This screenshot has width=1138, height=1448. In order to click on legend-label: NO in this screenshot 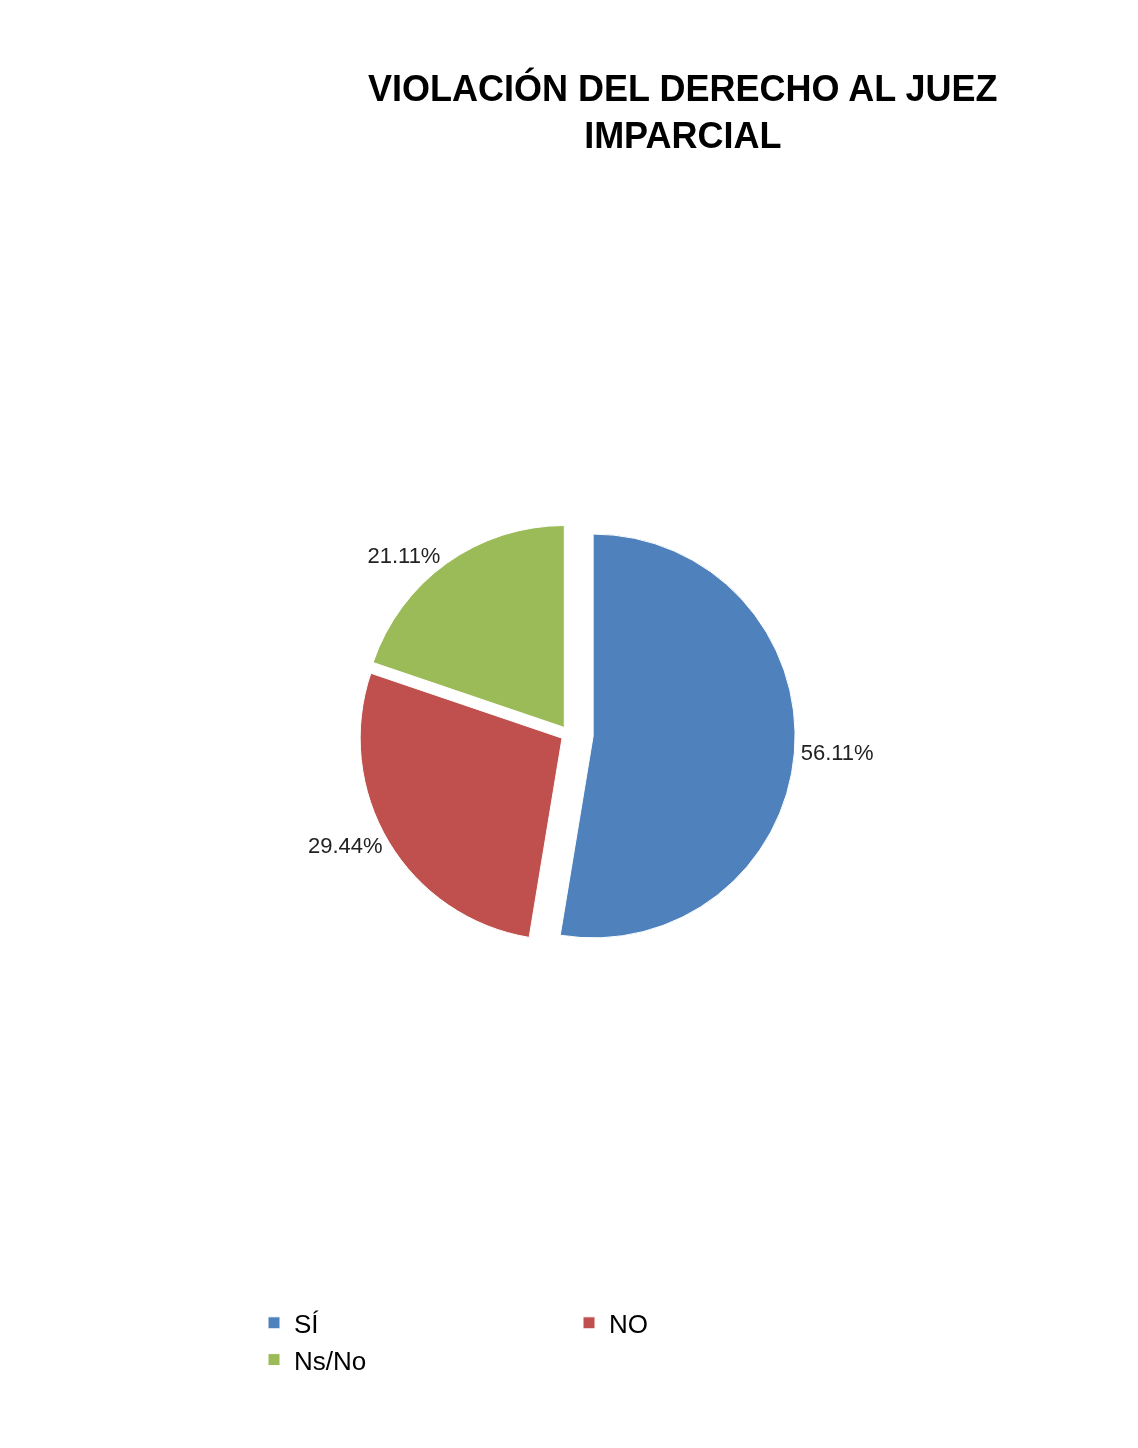, I will do `click(628, 1323)`.